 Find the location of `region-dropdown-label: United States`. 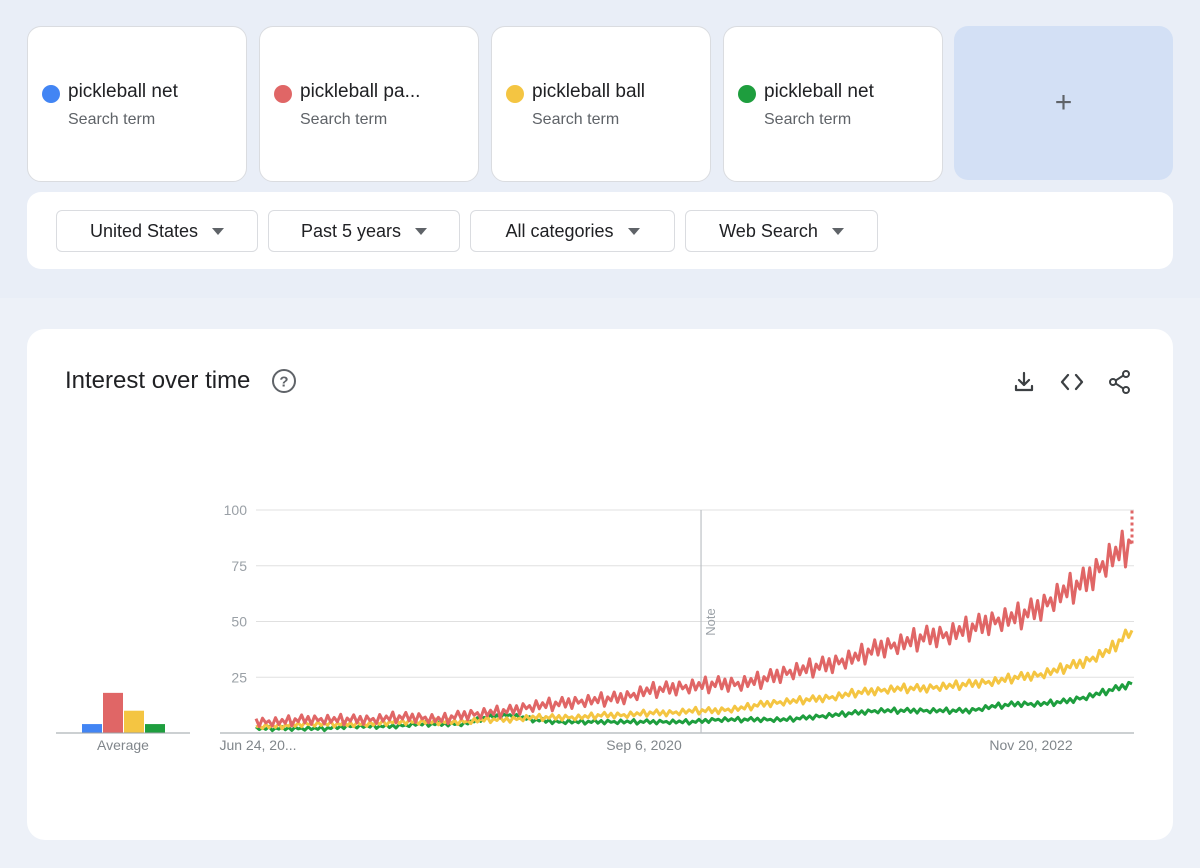

region-dropdown-label: United States is located at coordinates (144, 230).